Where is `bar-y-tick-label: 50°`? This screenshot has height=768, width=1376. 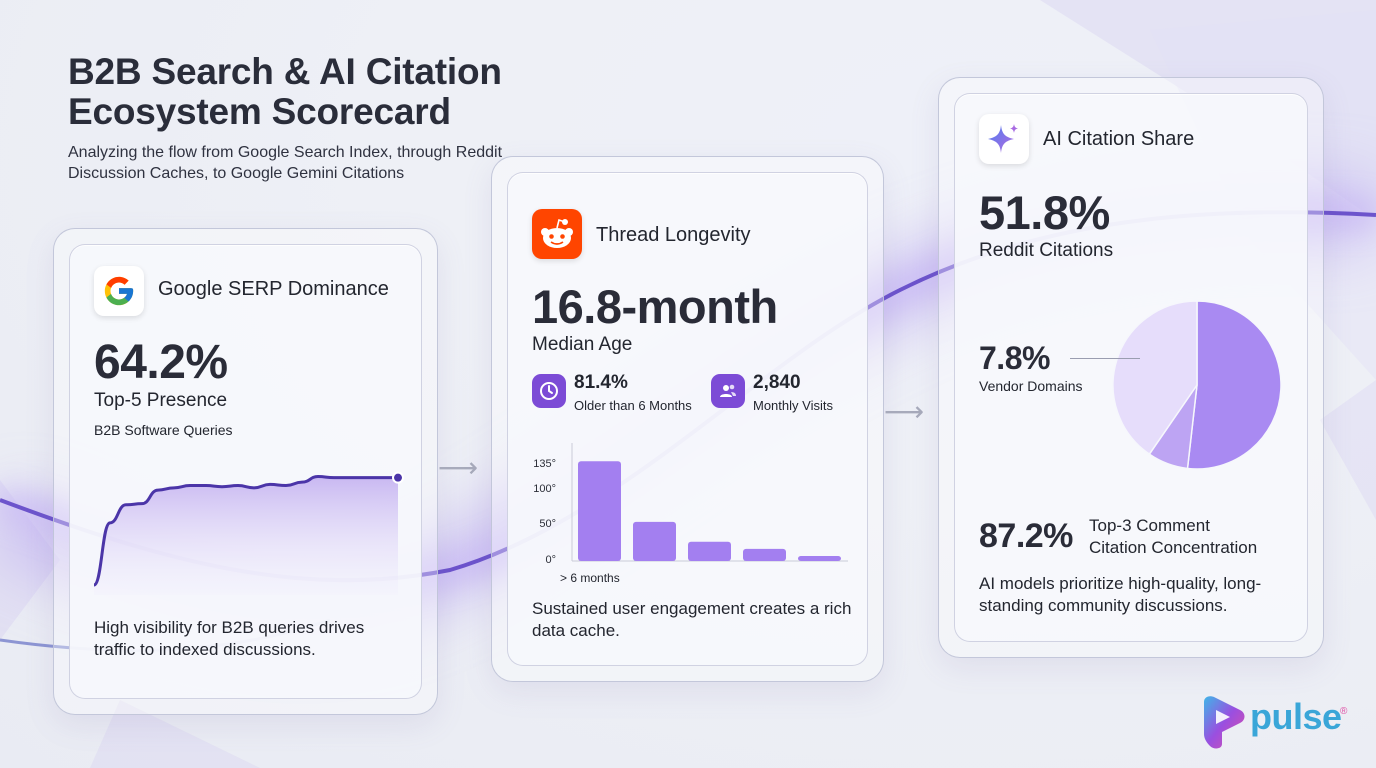
bar-y-tick-label: 50° is located at coordinates (547, 524).